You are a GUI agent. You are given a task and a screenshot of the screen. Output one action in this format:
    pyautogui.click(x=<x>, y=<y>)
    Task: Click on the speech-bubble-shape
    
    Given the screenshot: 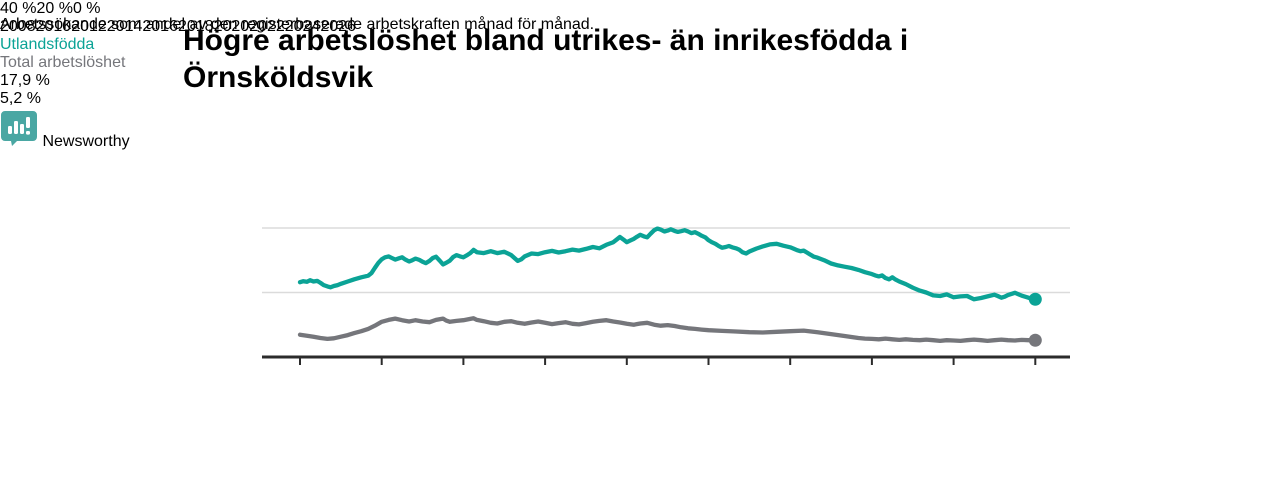 What is the action you would take?
    pyautogui.click(x=19, y=128)
    